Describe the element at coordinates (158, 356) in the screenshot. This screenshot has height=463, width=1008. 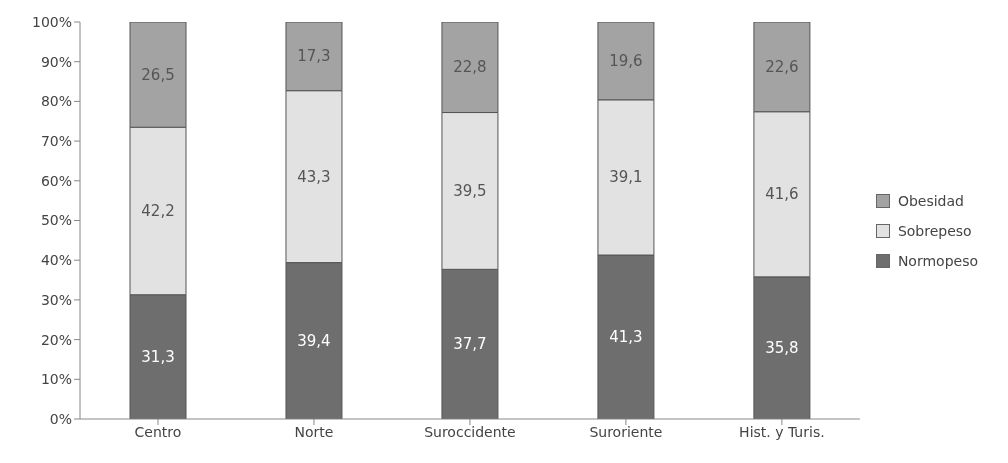
I see `data-label: 31,3` at that location.